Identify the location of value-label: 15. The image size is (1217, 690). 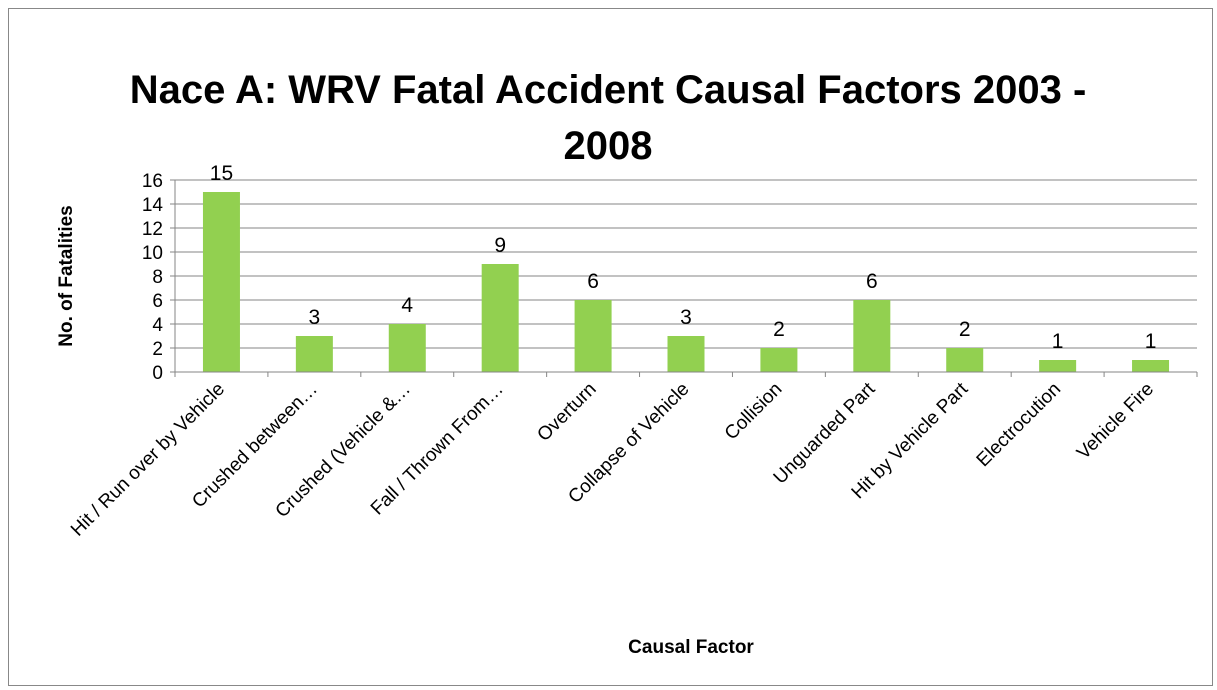
(221, 173).